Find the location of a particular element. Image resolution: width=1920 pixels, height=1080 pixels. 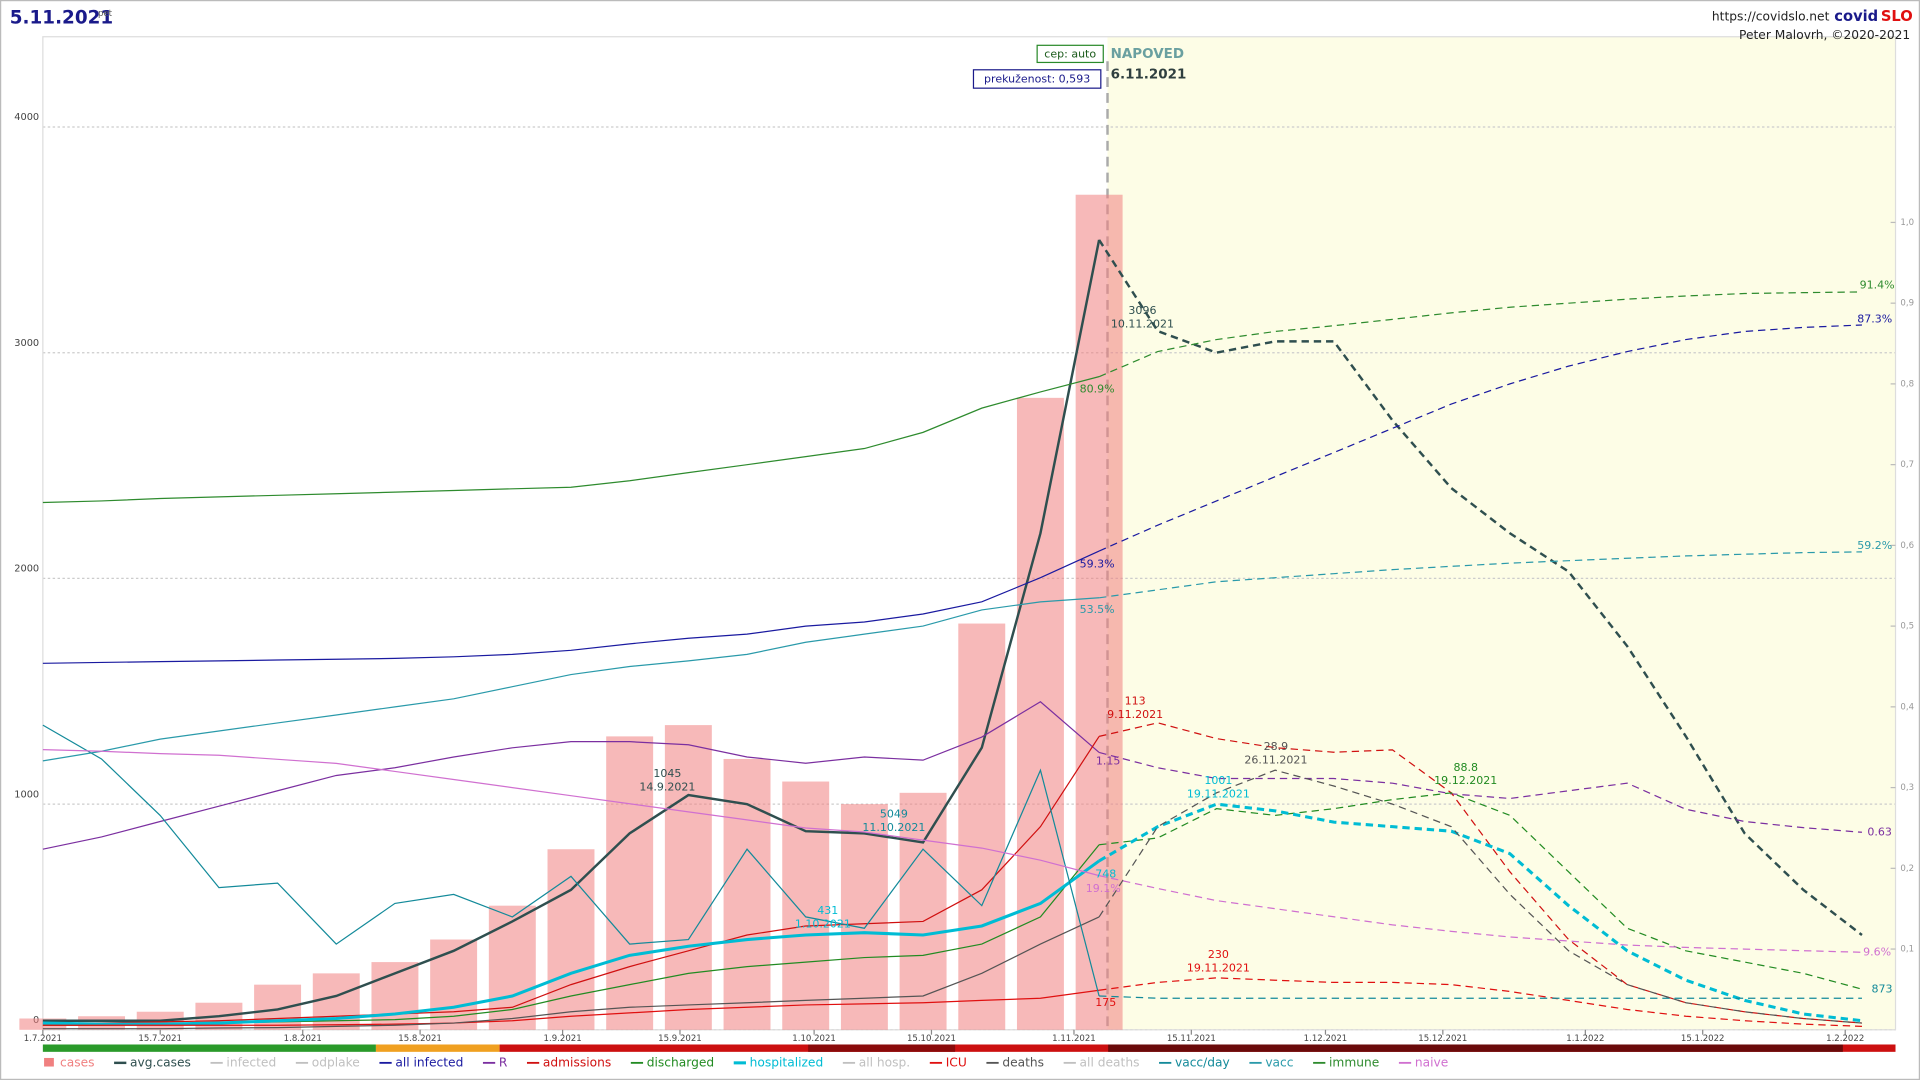

legend-label: naive is located at coordinates (1431, 1062).